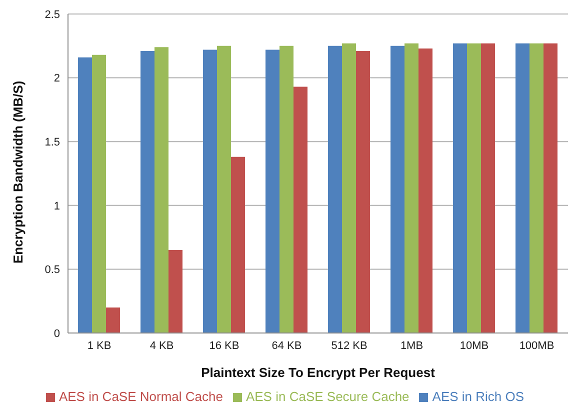 The image size is (580, 410). What do you see at coordinates (52, 270) in the screenshot?
I see `y-tick-label: 0.5` at bounding box center [52, 270].